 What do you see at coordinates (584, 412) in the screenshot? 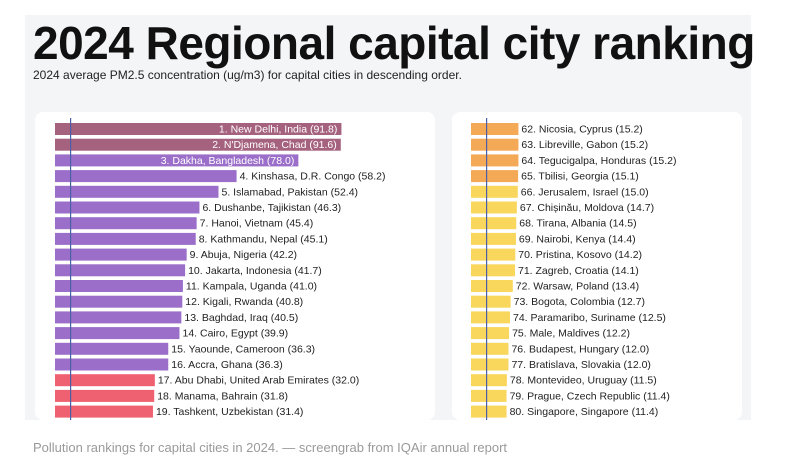
I see `bar-label: 80. Singapore, Singapore (11.4)` at bounding box center [584, 412].